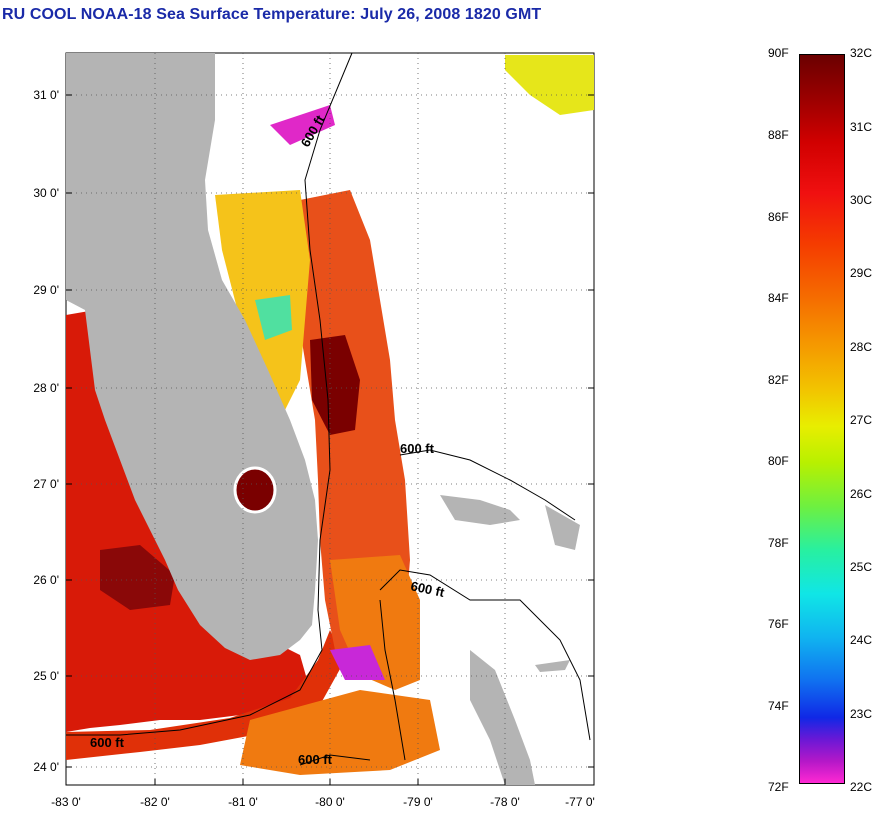 This screenshot has height=817, width=881. What do you see at coordinates (778, 787) in the screenshot?
I see `colorbar-f-label: 72F` at bounding box center [778, 787].